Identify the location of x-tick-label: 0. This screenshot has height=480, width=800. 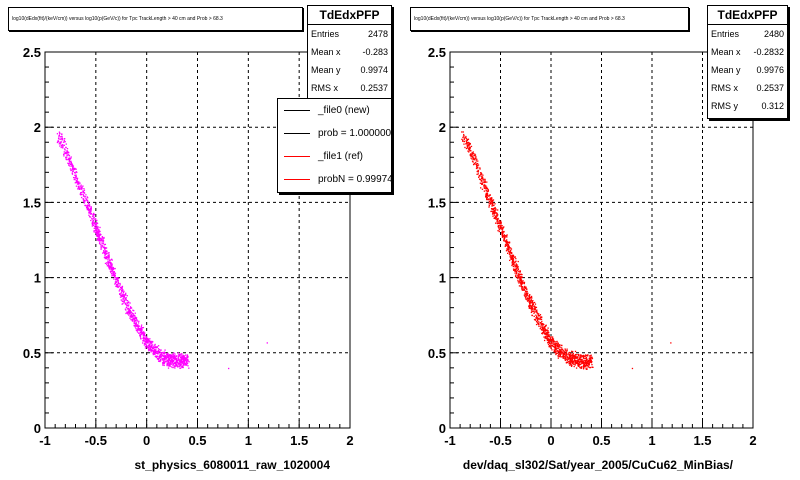
(550, 440).